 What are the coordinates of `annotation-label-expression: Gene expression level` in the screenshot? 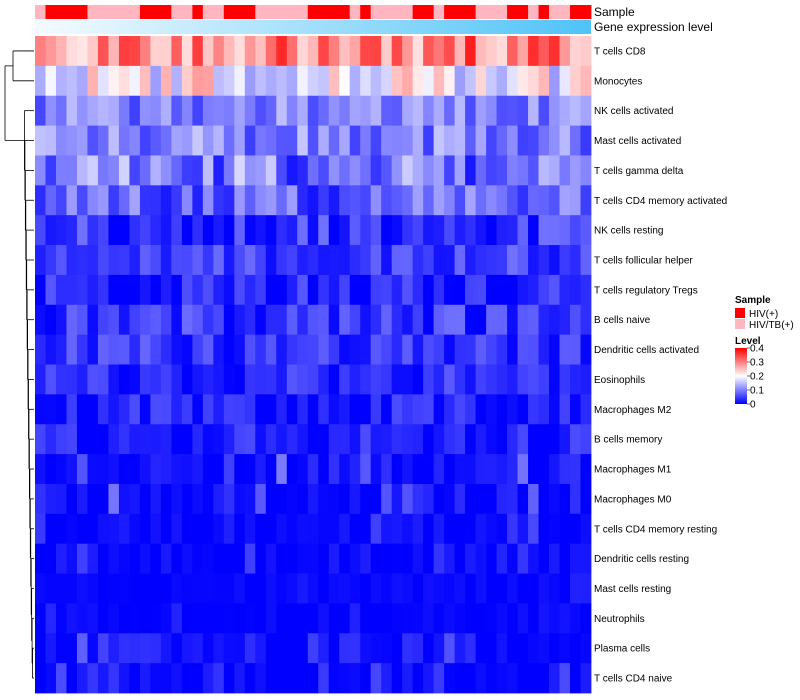 It's located at (653, 27).